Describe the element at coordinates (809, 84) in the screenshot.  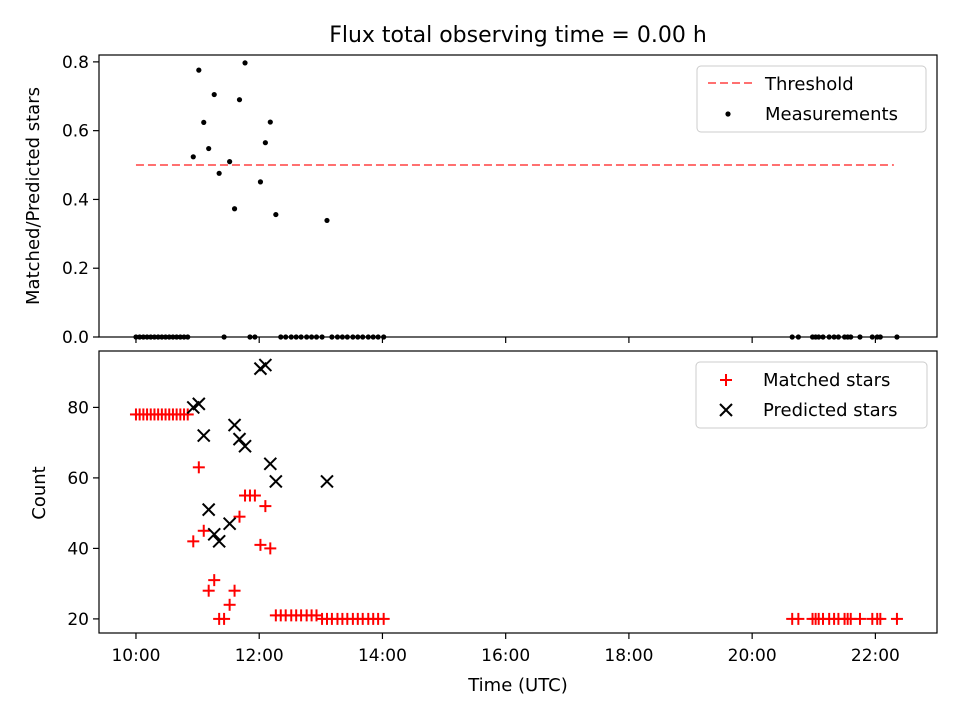
I see `threshold-legend-label: Threshold` at that location.